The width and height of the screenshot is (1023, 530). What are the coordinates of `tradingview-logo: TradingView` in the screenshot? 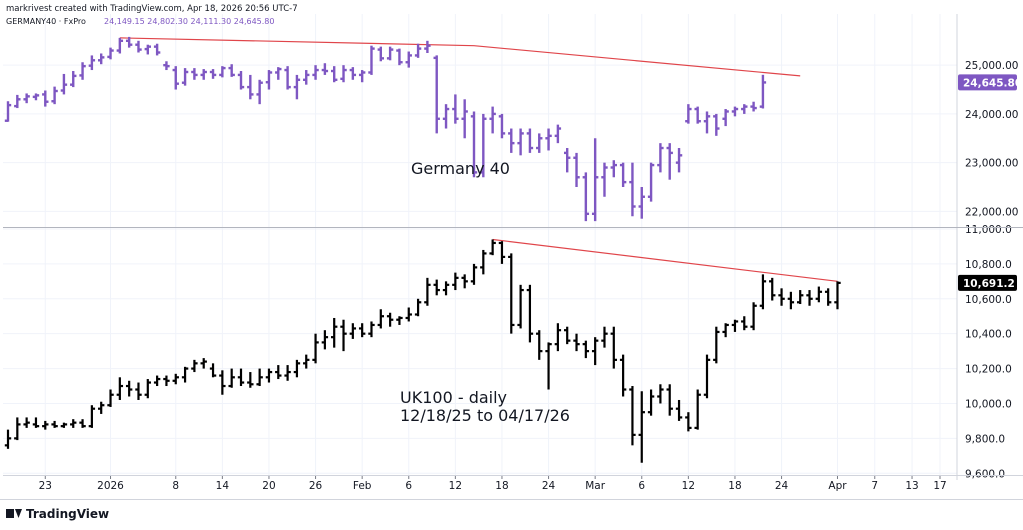 It's located at (57, 514).